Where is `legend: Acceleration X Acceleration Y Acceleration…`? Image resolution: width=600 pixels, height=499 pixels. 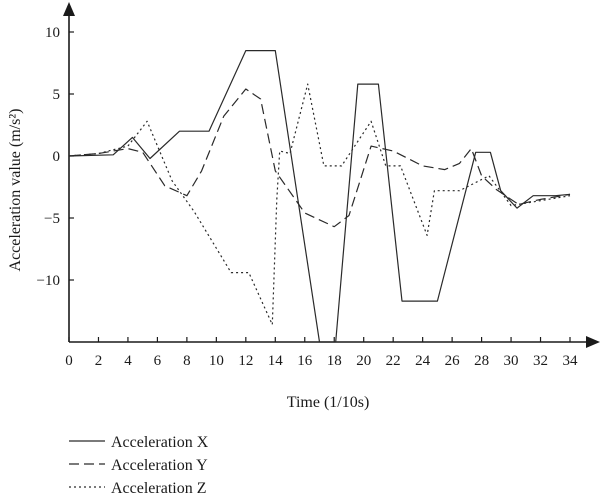
legend: Acceleration X Acceleration Y Acceleration… is located at coordinates (139, 465).